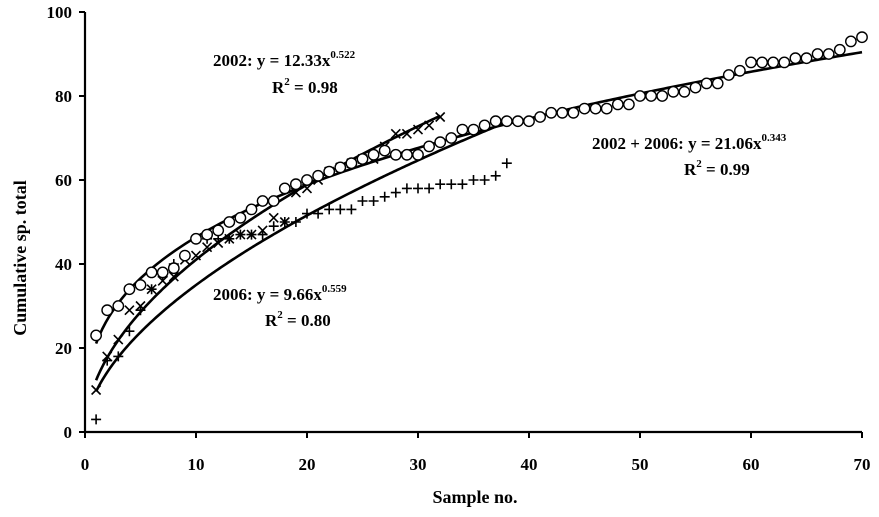  I want to click on fit-combined-r-squared: R2 = 0.99, so click(717, 168).